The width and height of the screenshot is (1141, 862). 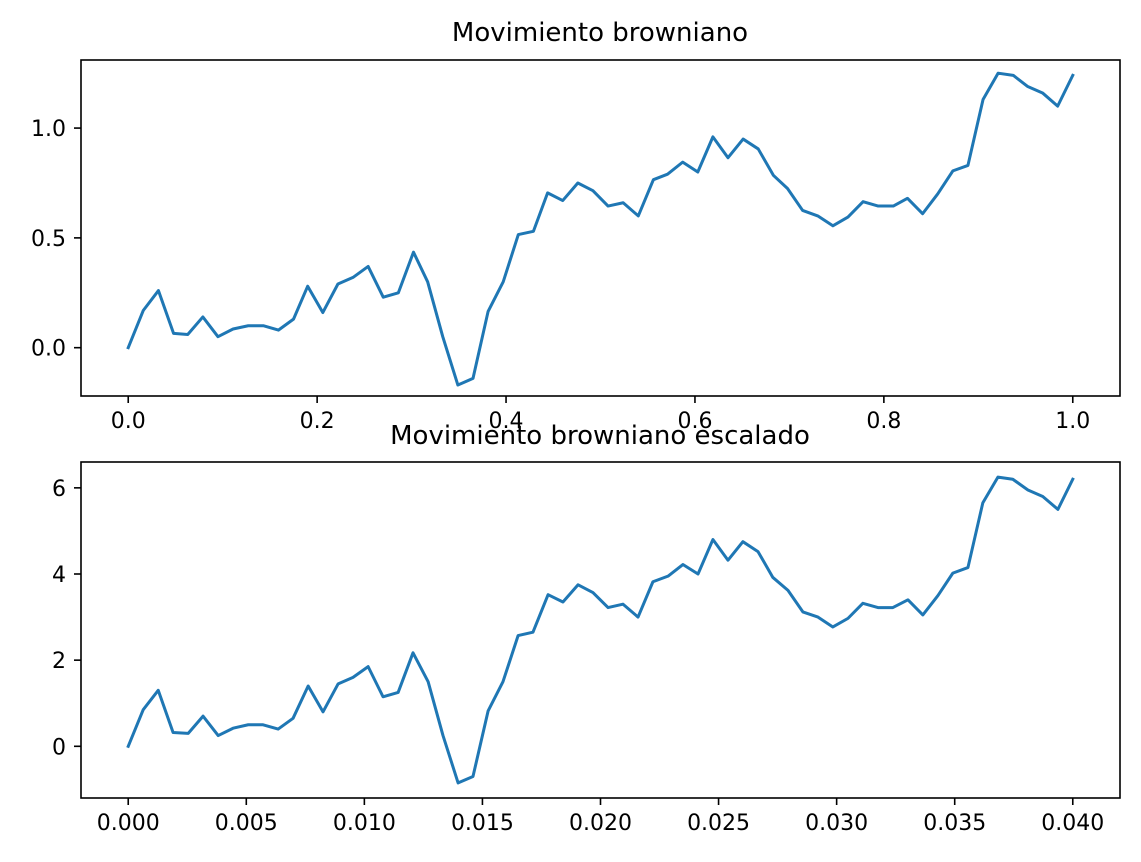 What do you see at coordinates (694, 421) in the screenshot?
I see `x-tick-label: 0.6` at bounding box center [694, 421].